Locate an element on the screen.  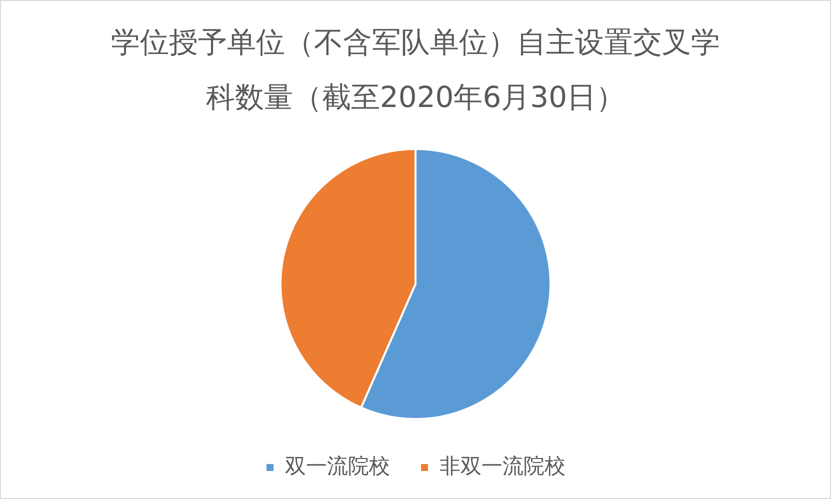
legend-label: 非双一流院校 is located at coordinates (503, 466).